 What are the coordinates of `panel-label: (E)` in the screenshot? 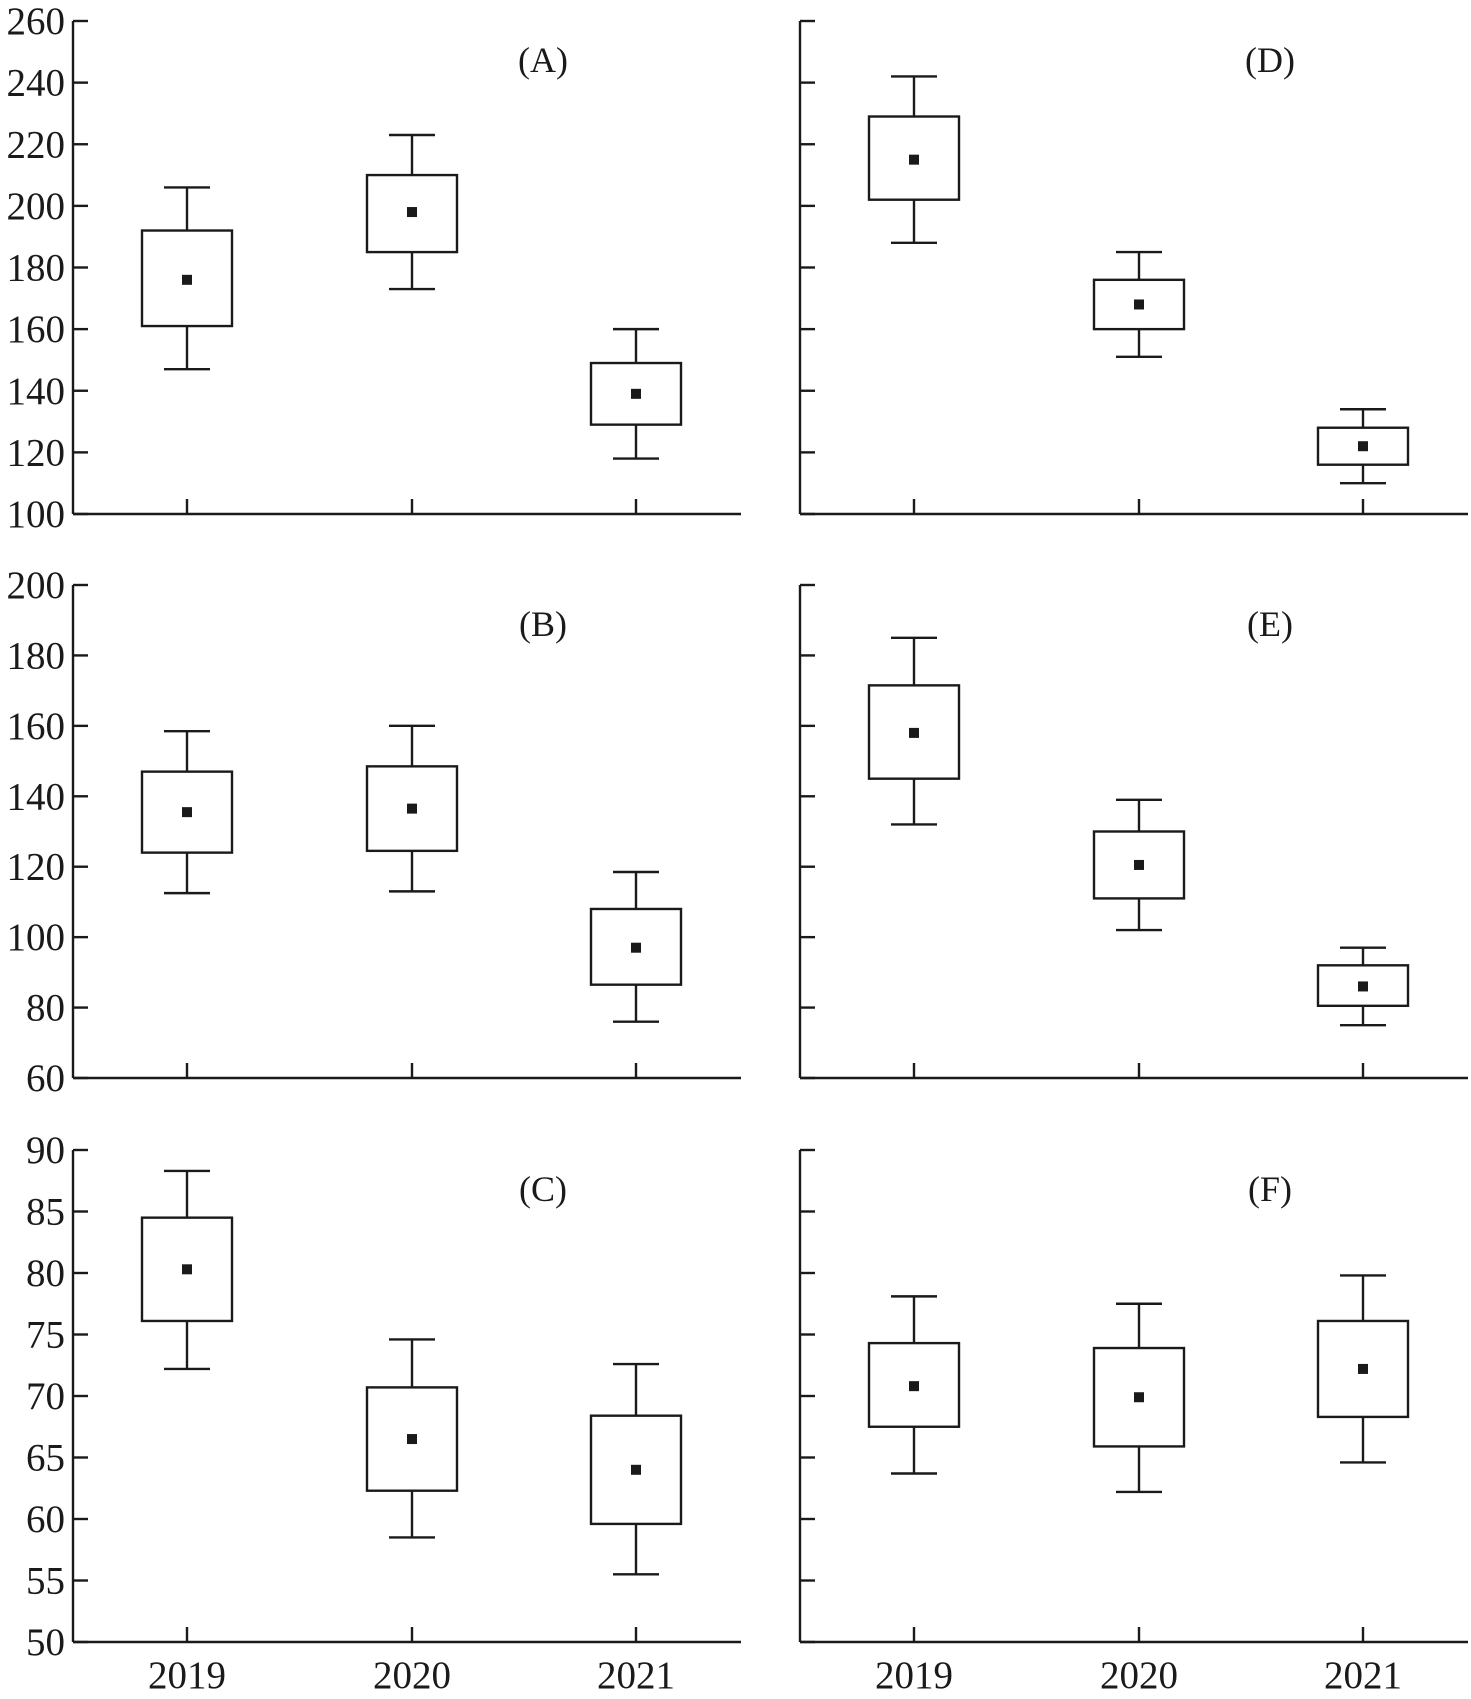 It's located at (1270, 624).